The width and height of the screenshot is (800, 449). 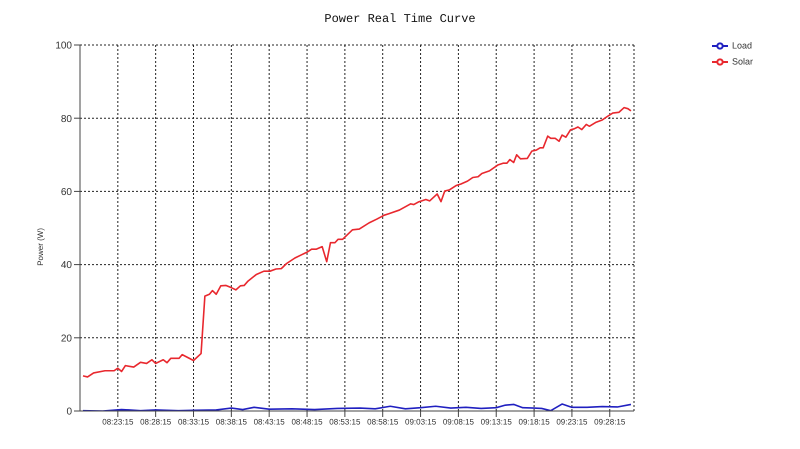 What do you see at coordinates (40, 247) in the screenshot?
I see `y-axis-title: Power (W)` at bounding box center [40, 247].